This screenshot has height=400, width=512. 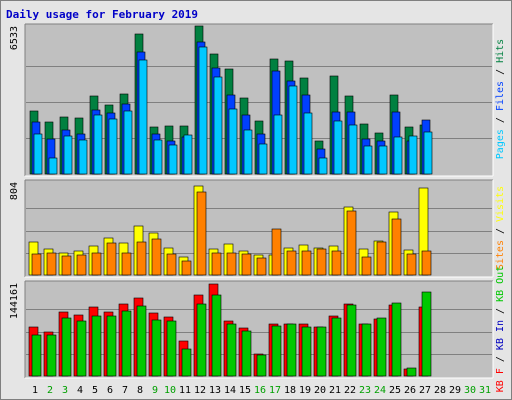 What do you see at coordinates (95, 390) in the screenshot?
I see `x-tick-label: 5` at bounding box center [95, 390].